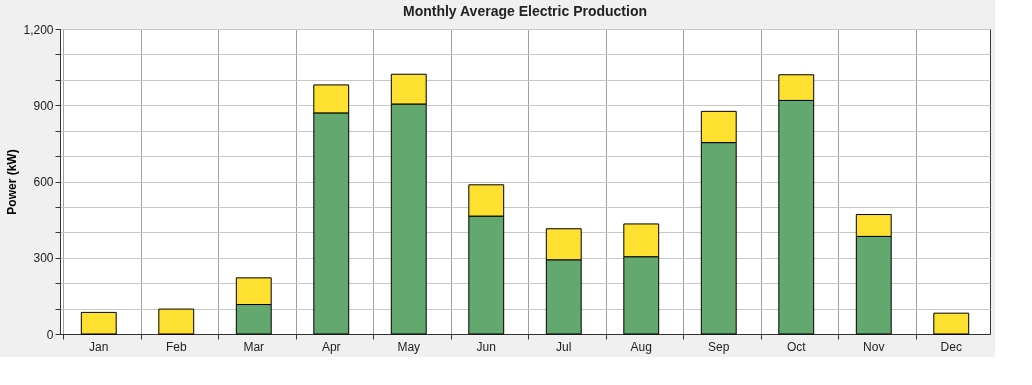  Describe the element at coordinates (641, 346) in the screenshot. I see `x-tick-label: Aug` at that location.